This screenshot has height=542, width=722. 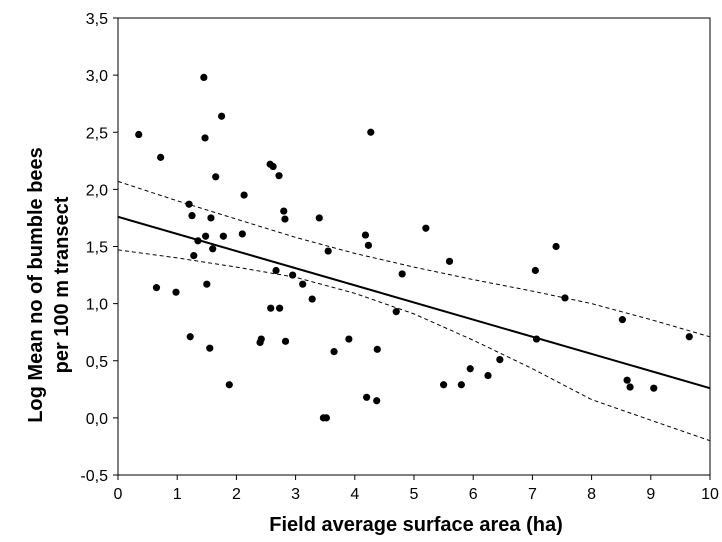 What do you see at coordinates (236, 494) in the screenshot?
I see `x-tick-label: 2` at bounding box center [236, 494].